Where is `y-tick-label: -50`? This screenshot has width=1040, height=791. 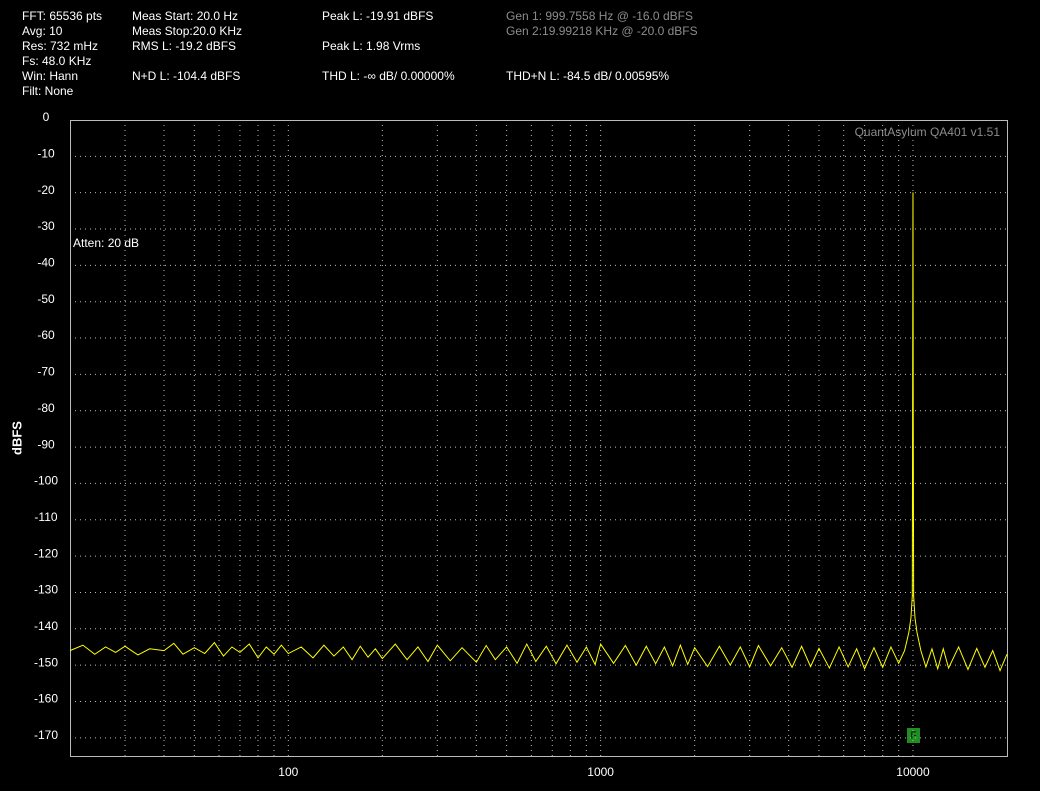
y-tick-label: -50 is located at coordinates (46, 299).